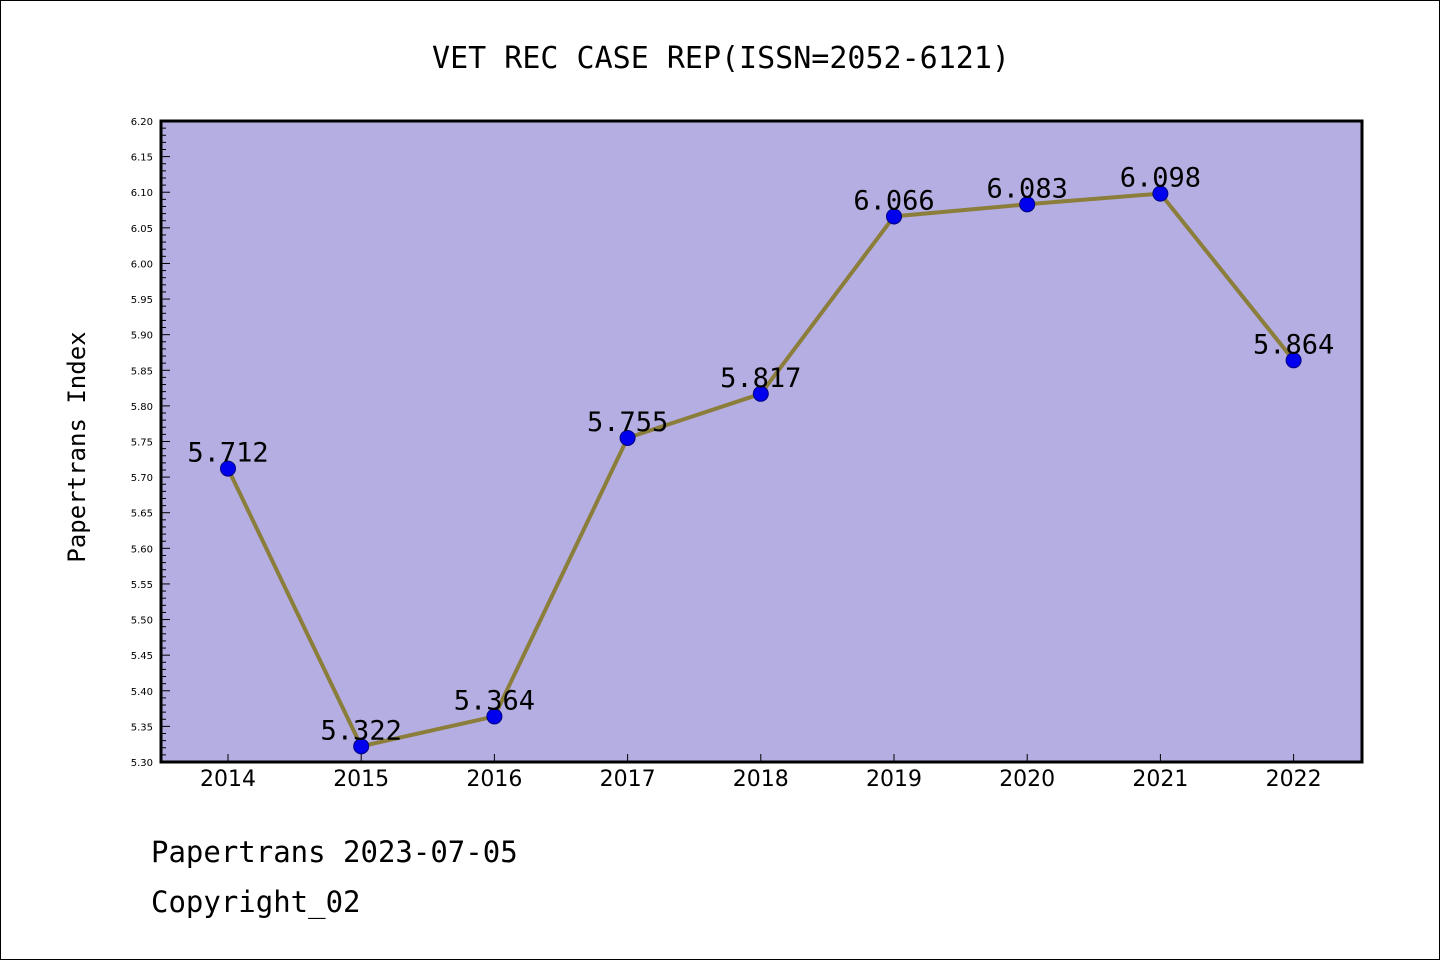 The width and height of the screenshot is (1440, 960). I want to click on y-tick-label: 5.85, so click(142, 371).